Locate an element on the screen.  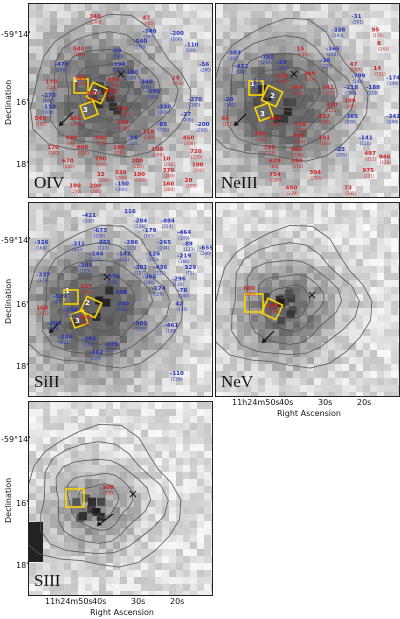
velocity-label: -301 is located at coordinates (85, 266).